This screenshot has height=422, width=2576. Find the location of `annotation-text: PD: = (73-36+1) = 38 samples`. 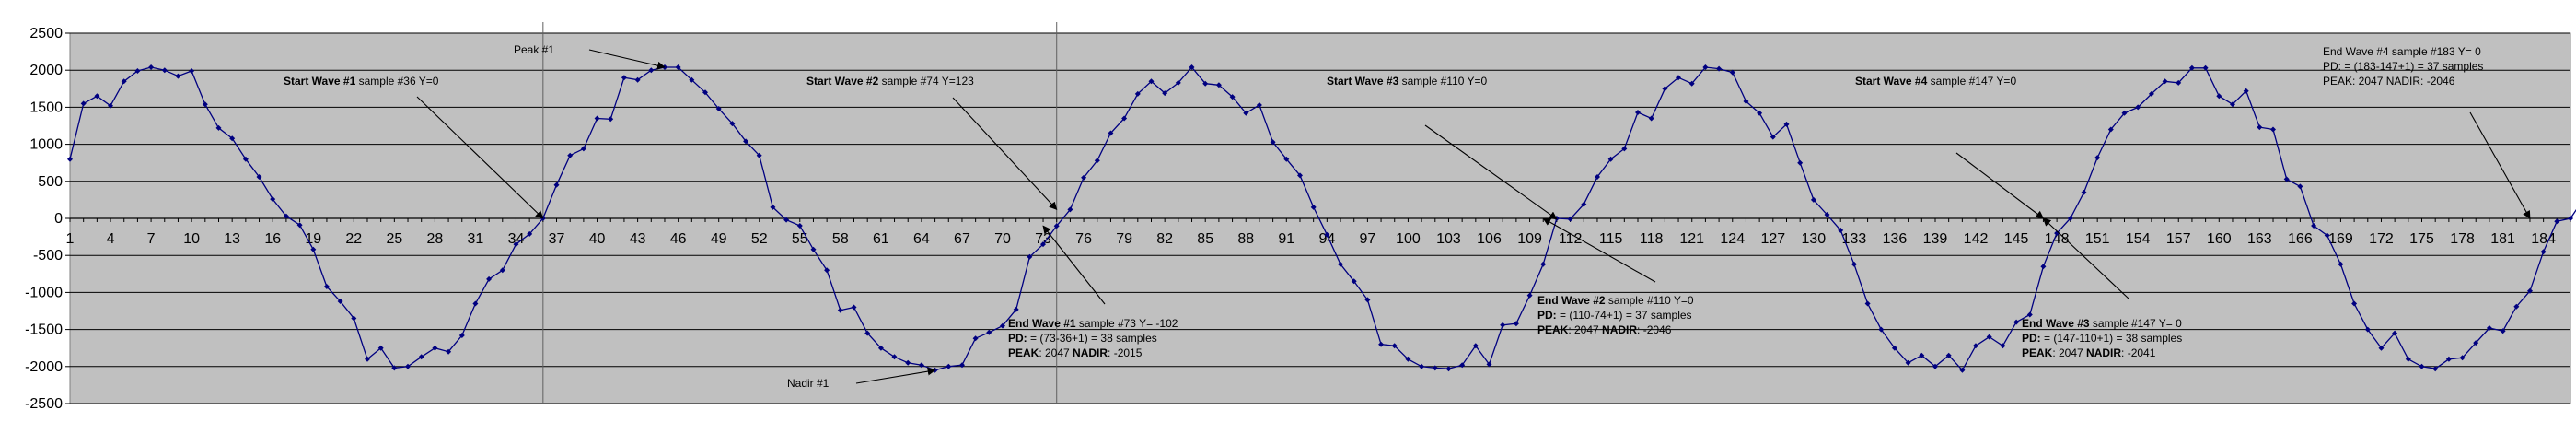

annotation-text: PD: = (73-36+1) = 38 samples is located at coordinates (1082, 338).